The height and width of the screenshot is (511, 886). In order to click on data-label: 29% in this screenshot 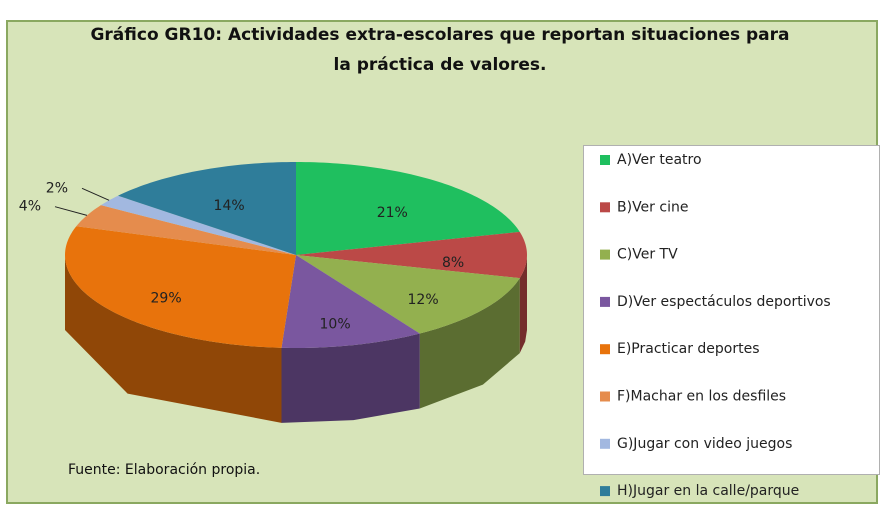, I will do `click(166, 299)`.